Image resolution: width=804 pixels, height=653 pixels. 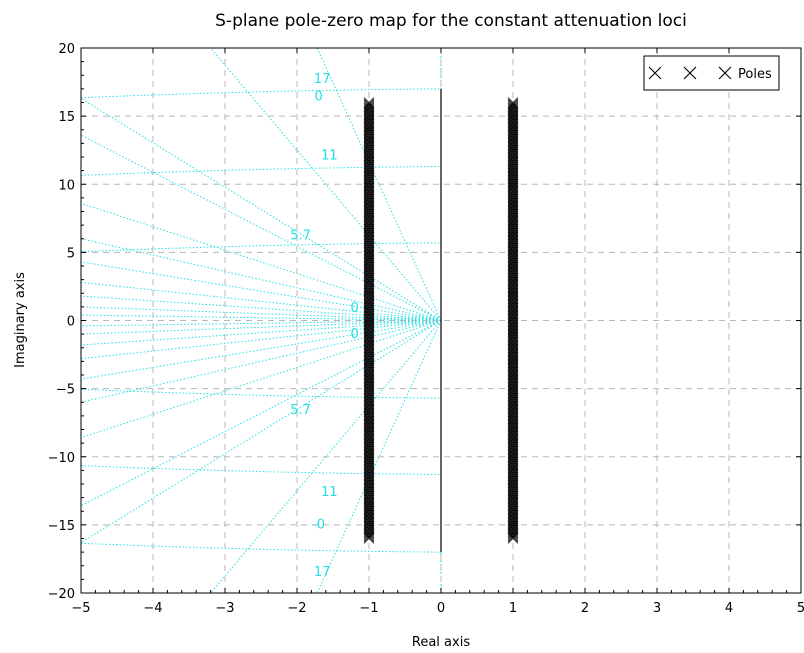 I want to click on poles-markers, so click(x=441, y=320).